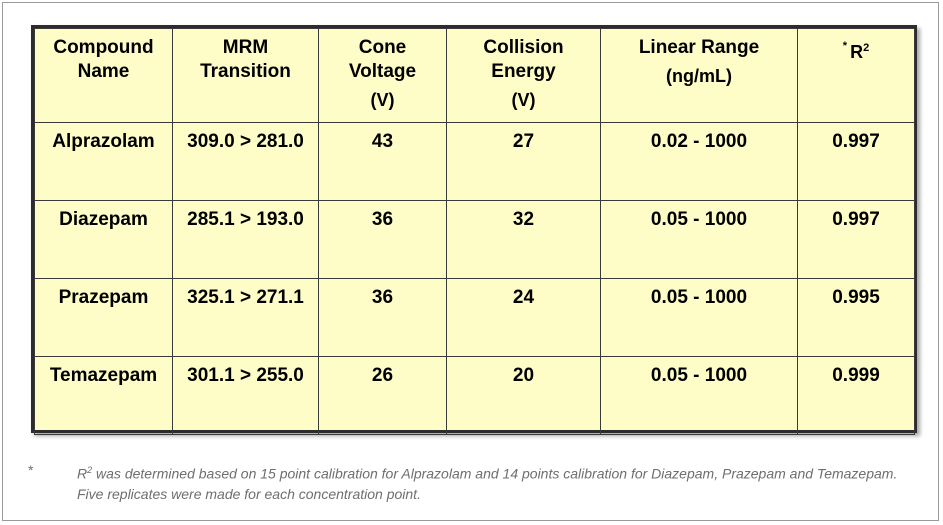 This screenshot has height=525, width=943. Describe the element at coordinates (245, 317) in the screenshot. I see `mrm-transition-cell: 325.1 > 271.1` at that location.